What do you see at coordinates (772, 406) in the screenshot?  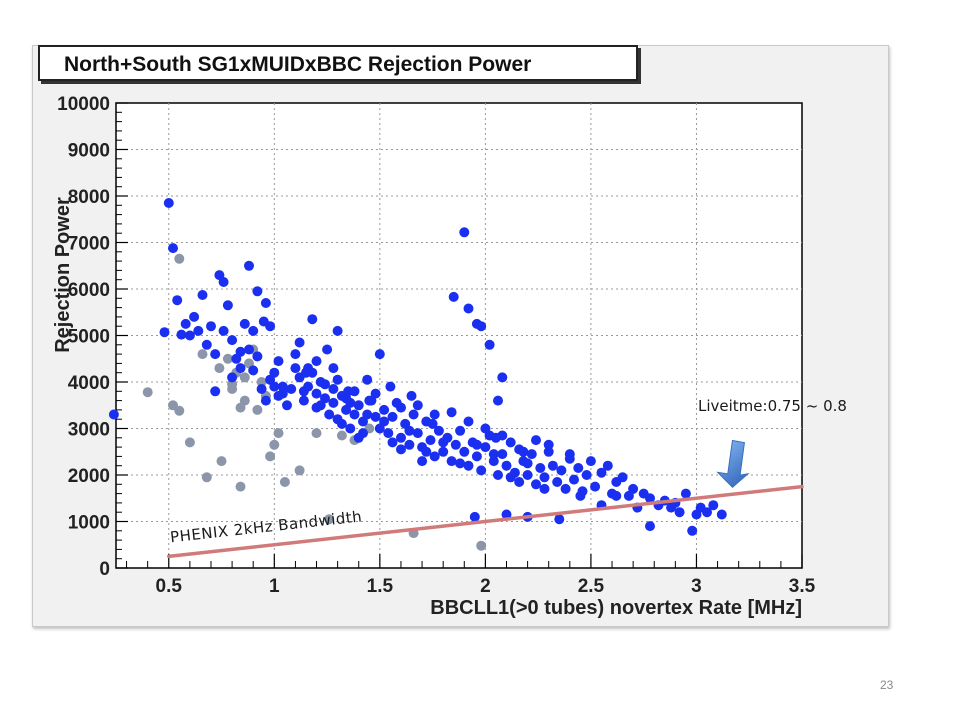 I see `liveitme-label: Liveitme:0.75 ~ 0.8` at bounding box center [772, 406].